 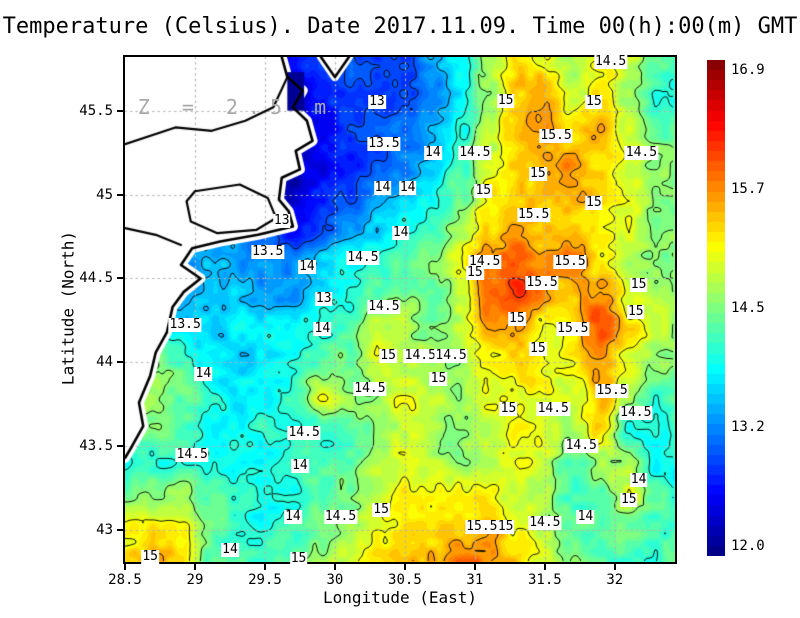 I want to click on x-tick-label: 30.5, so click(x=405, y=580).